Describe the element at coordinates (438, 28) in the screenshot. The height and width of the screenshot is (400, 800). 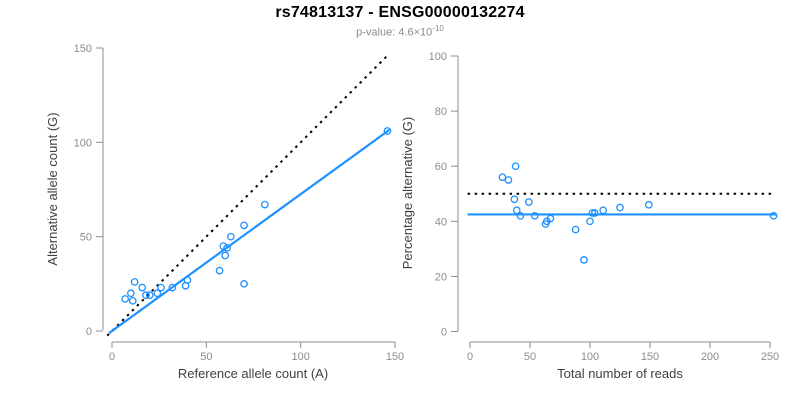
I see `p-value-exponent: -10` at that location.